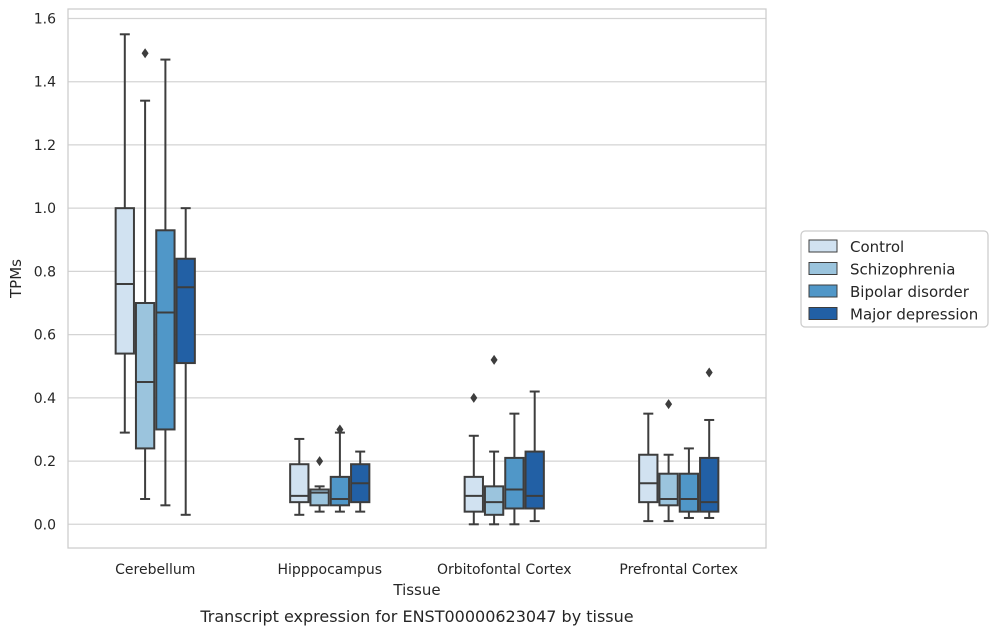 The image size is (997, 634). Describe the element at coordinates (45, 19) in the screenshot. I see `y-tick-label: 1.6` at that location.